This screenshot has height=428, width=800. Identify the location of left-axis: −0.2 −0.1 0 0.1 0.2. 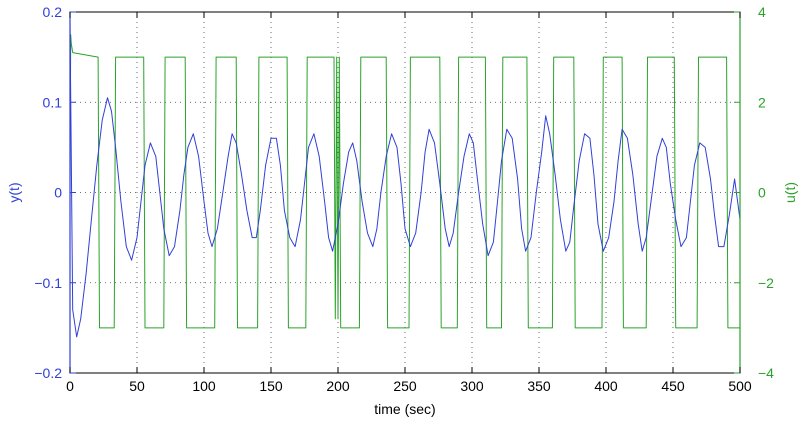
(55, 192).